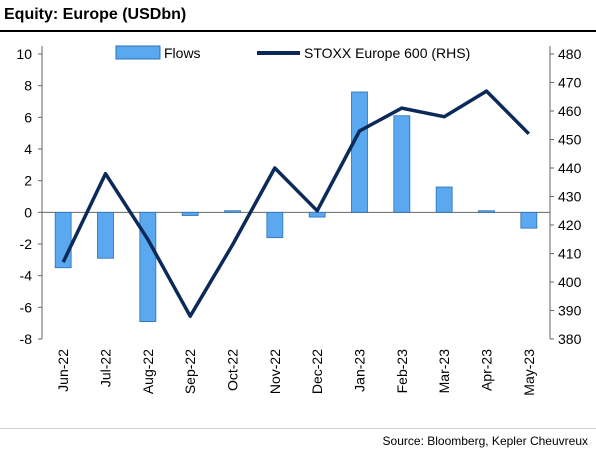  What do you see at coordinates (570, 254) in the screenshot?
I see `right-axis-tick-label: 410` at bounding box center [570, 254].